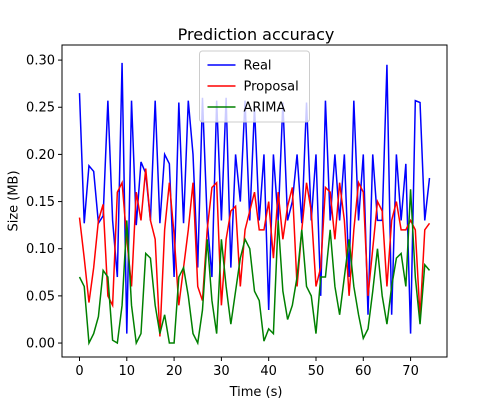 The height and width of the screenshot is (400, 500). Describe the element at coordinates (127, 371) in the screenshot. I see `x-tick-label: 10` at that location.